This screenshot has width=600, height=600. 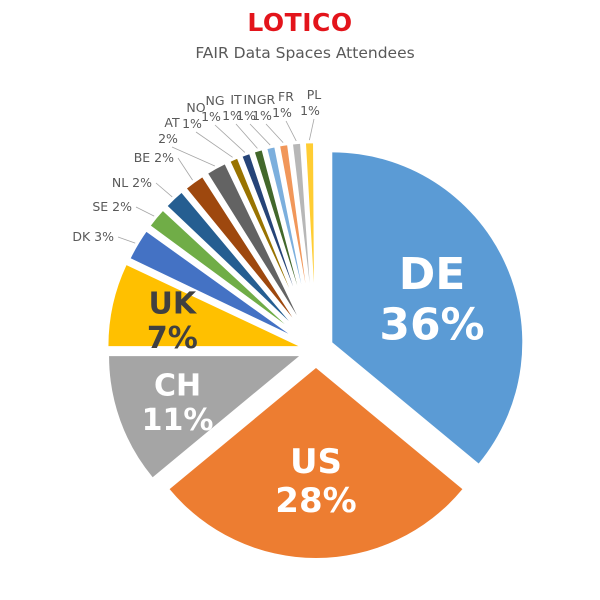 I want to click on pie-slice-ch, so click(x=204, y=417).